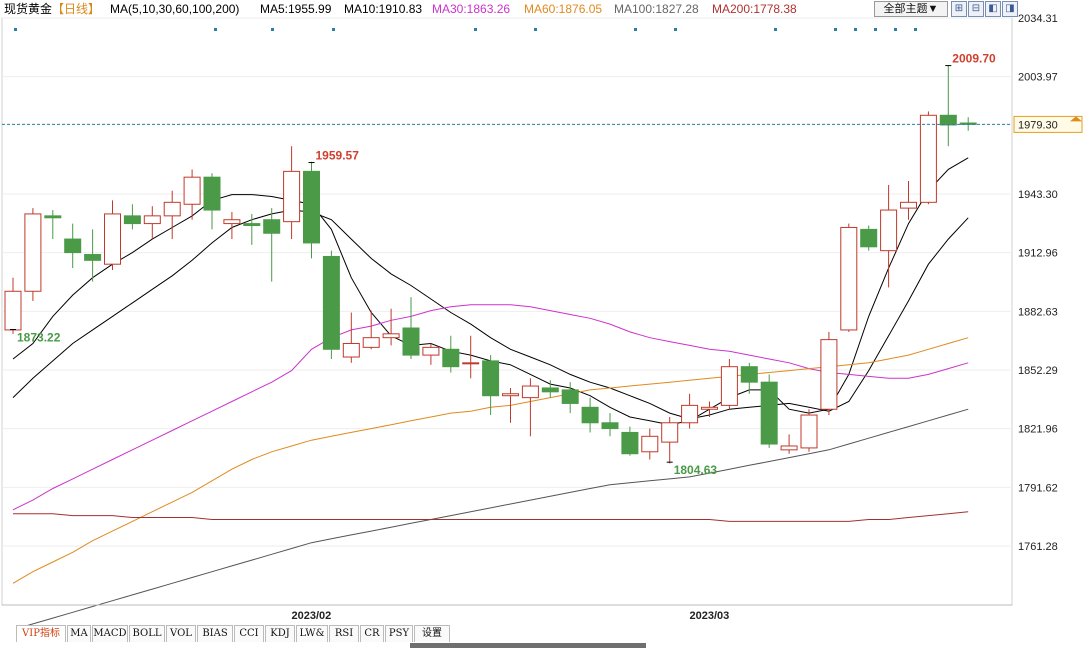 The width and height of the screenshot is (1086, 648). Describe the element at coordinates (1038, 78) in the screenshot. I see `y-tick-label: 2003.97` at that location.